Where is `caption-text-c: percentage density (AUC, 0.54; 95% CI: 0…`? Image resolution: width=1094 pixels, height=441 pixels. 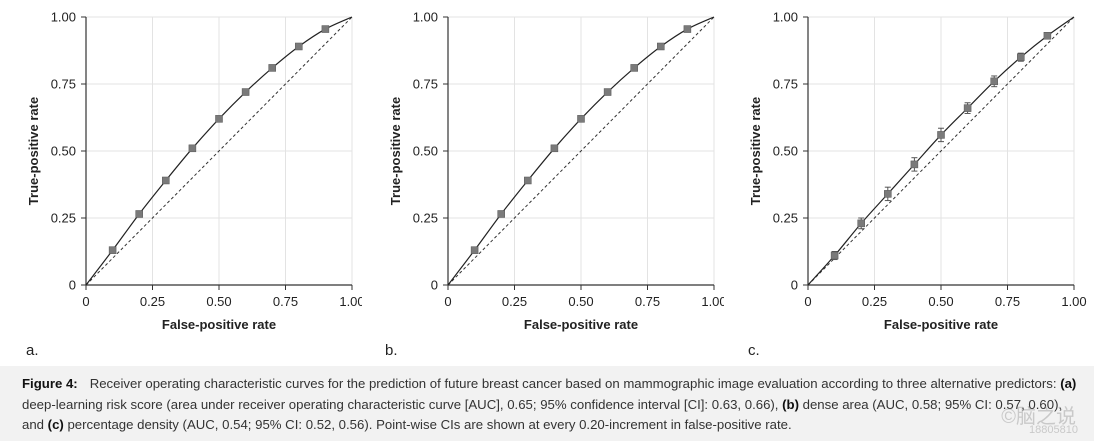
caption-text-c: percentage density (AUC, 0.54; 95% CI: 0… is located at coordinates (427, 424).